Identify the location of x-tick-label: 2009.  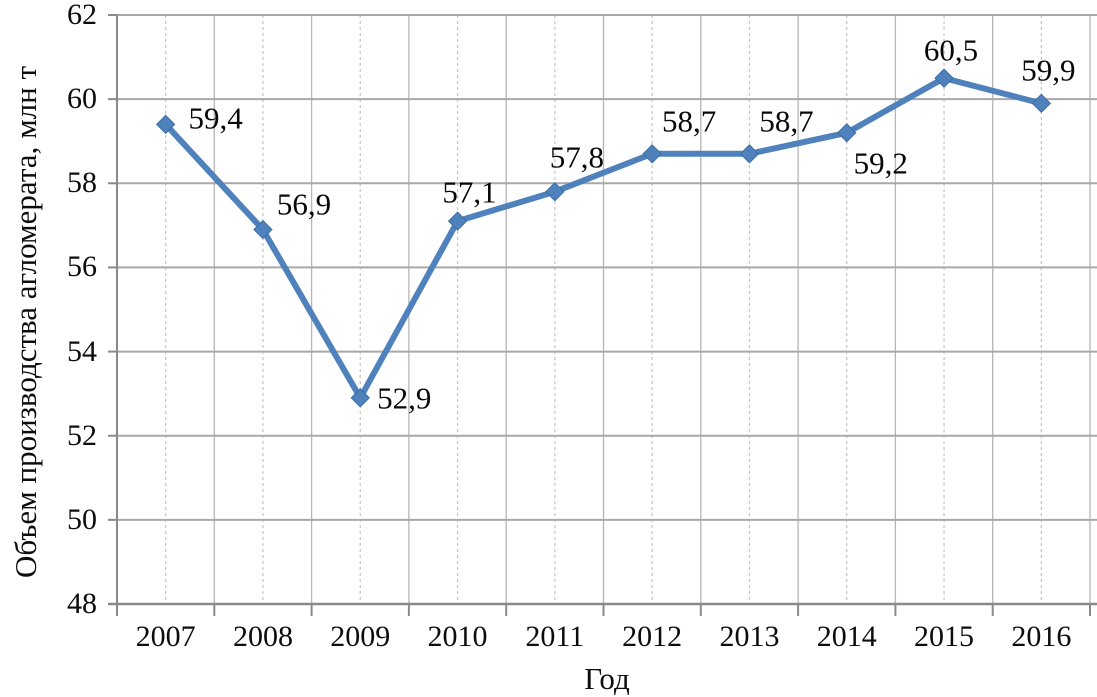
(360, 636).